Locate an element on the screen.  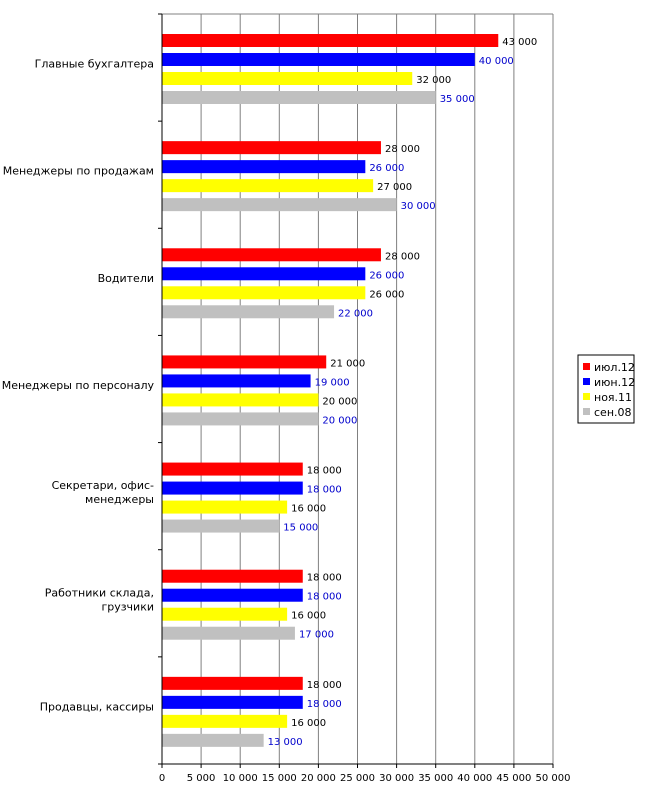
x-tick-label: 10 000 is located at coordinates (240, 778).